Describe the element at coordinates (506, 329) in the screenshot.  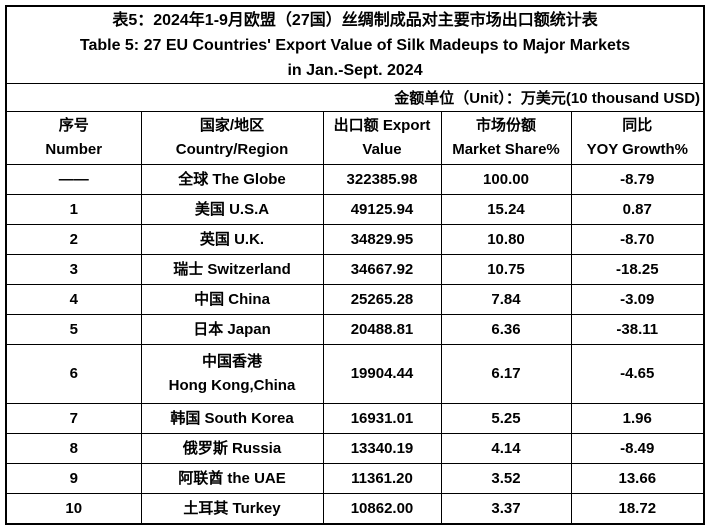
I see `cell-market-share: 6.36` at that location.